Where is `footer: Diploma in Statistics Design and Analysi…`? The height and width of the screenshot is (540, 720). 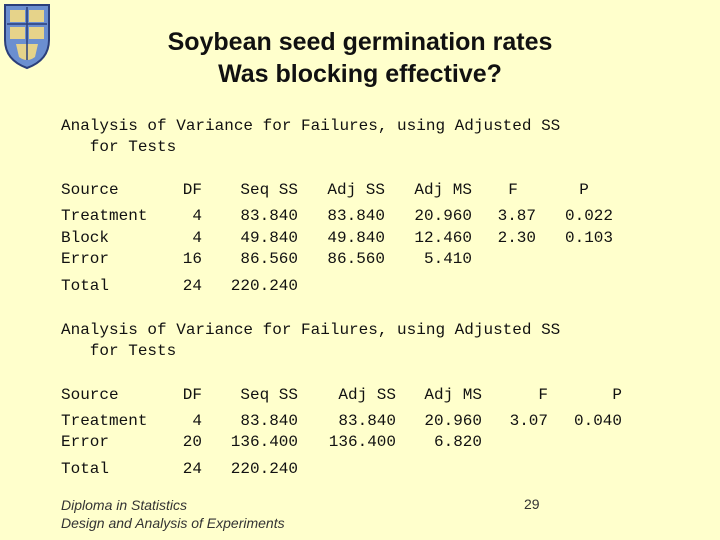
footer: Diploma in Statistics Design and Analysi… is located at coordinates (173, 514).